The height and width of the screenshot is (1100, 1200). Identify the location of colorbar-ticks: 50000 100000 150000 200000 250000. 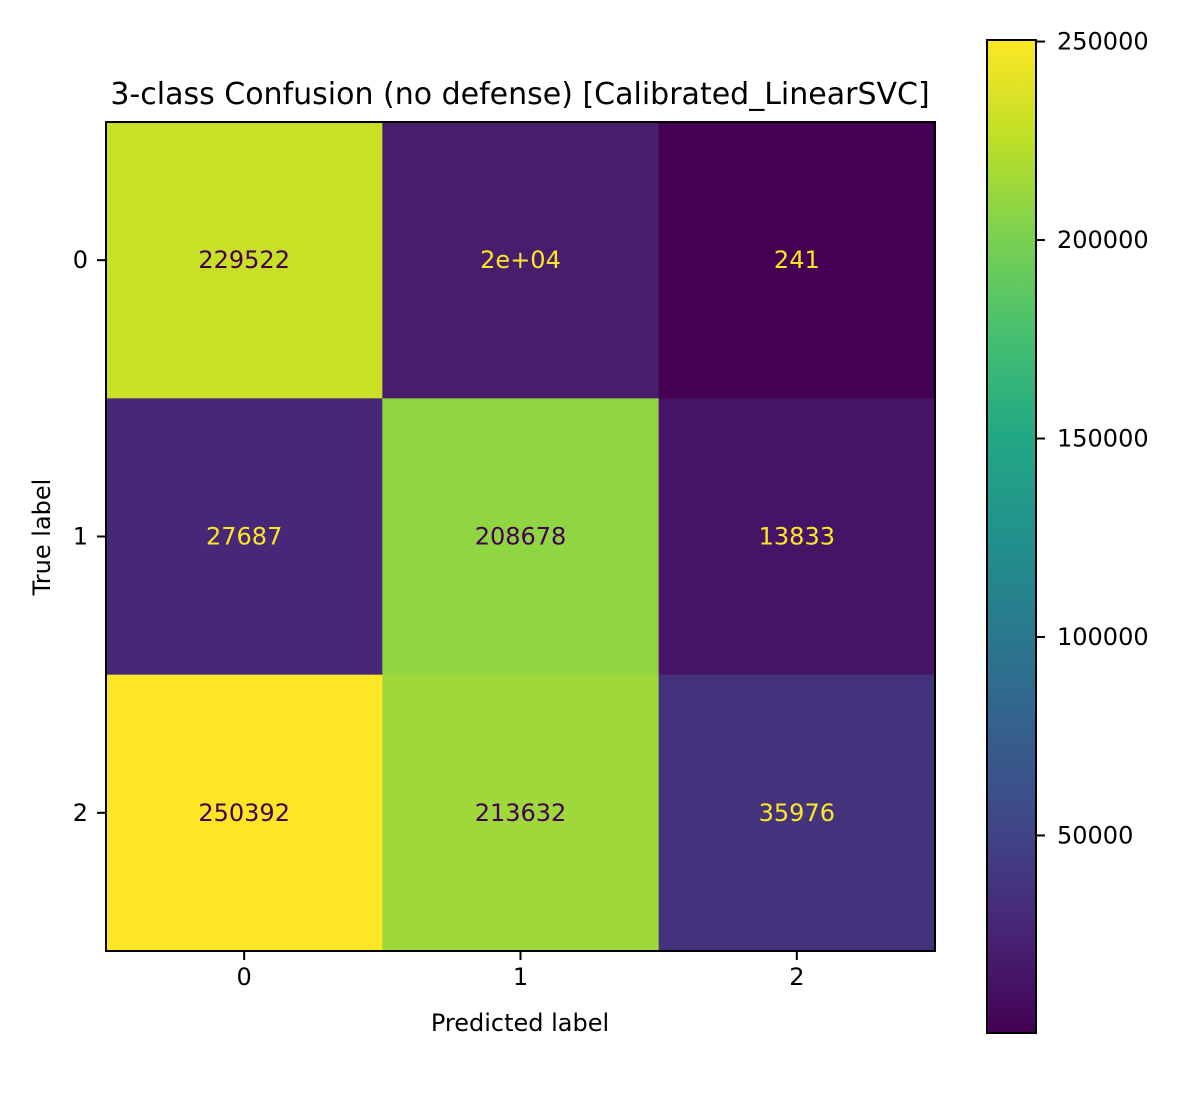
(1092, 438).